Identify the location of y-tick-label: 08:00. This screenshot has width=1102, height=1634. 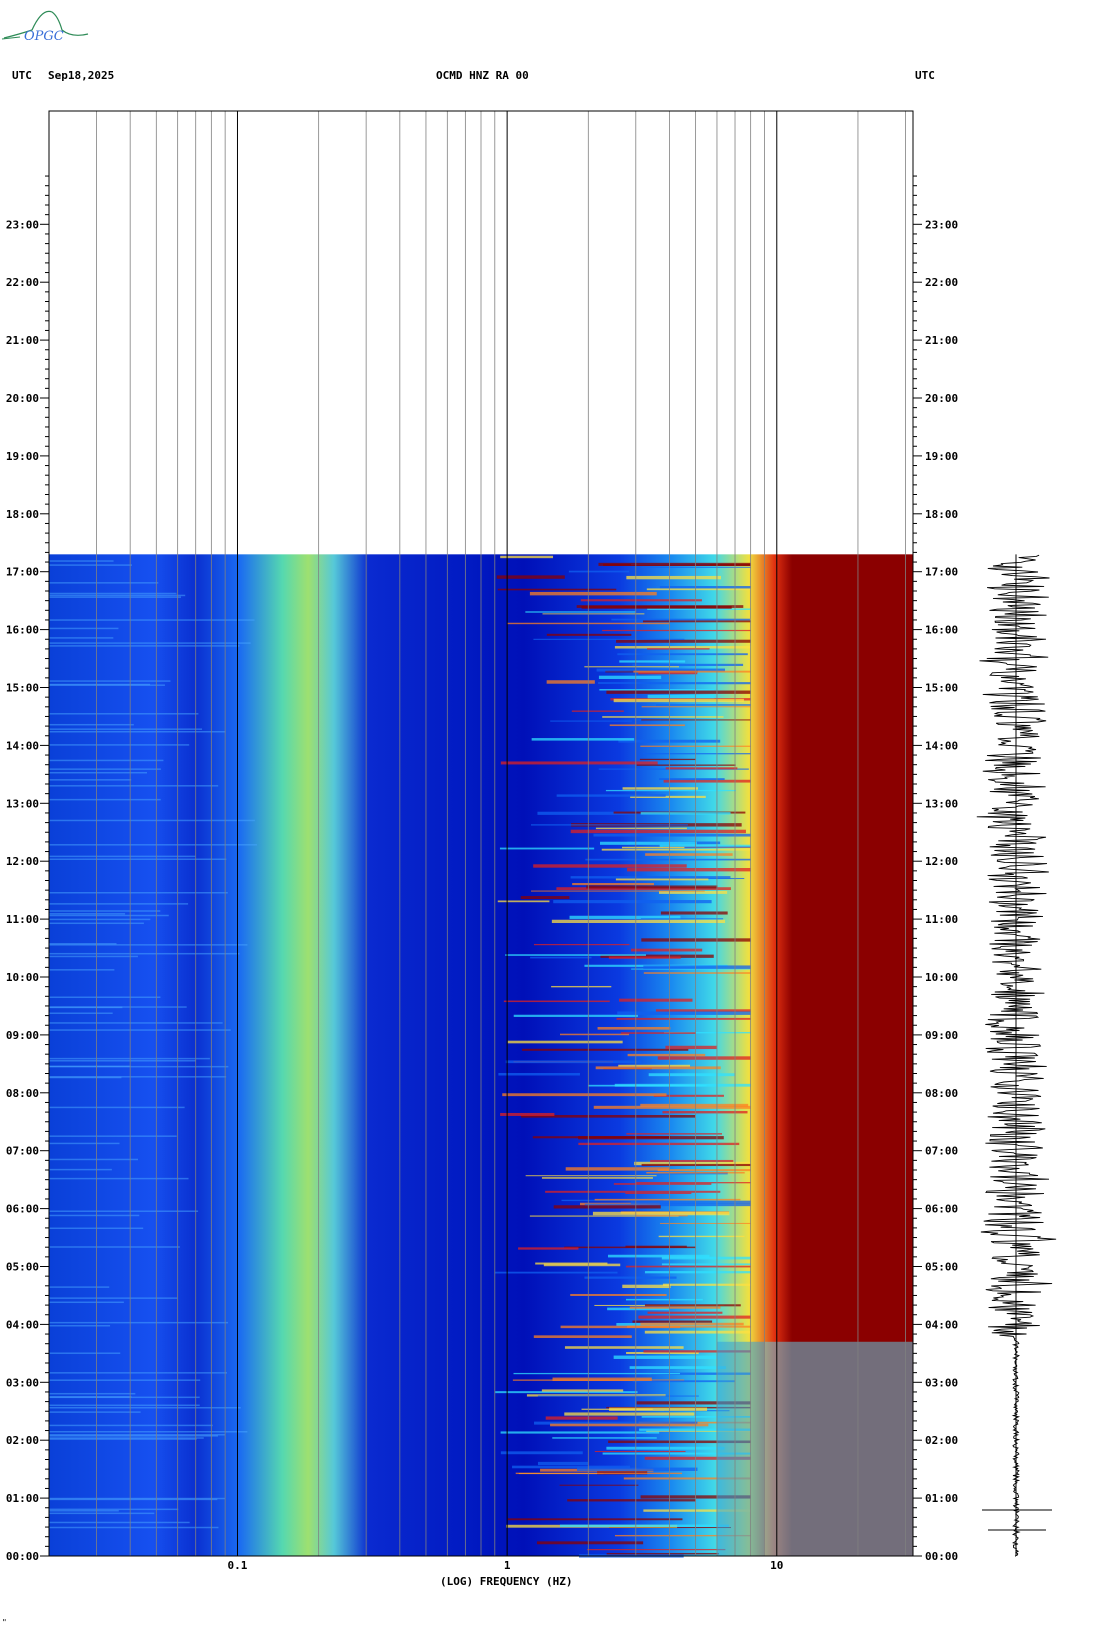
(941, 1093).